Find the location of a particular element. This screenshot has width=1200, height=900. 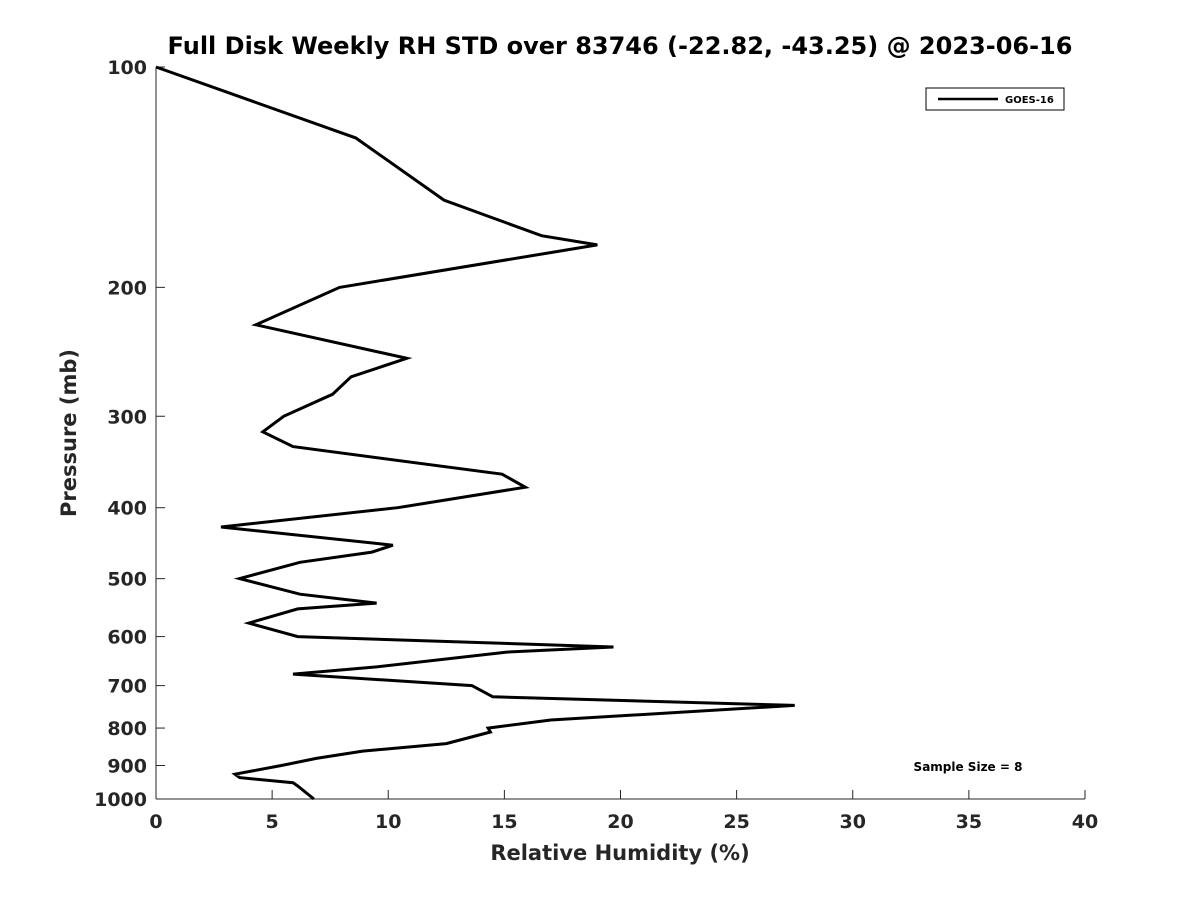

y-tick-label: 800 is located at coordinates (127, 729).